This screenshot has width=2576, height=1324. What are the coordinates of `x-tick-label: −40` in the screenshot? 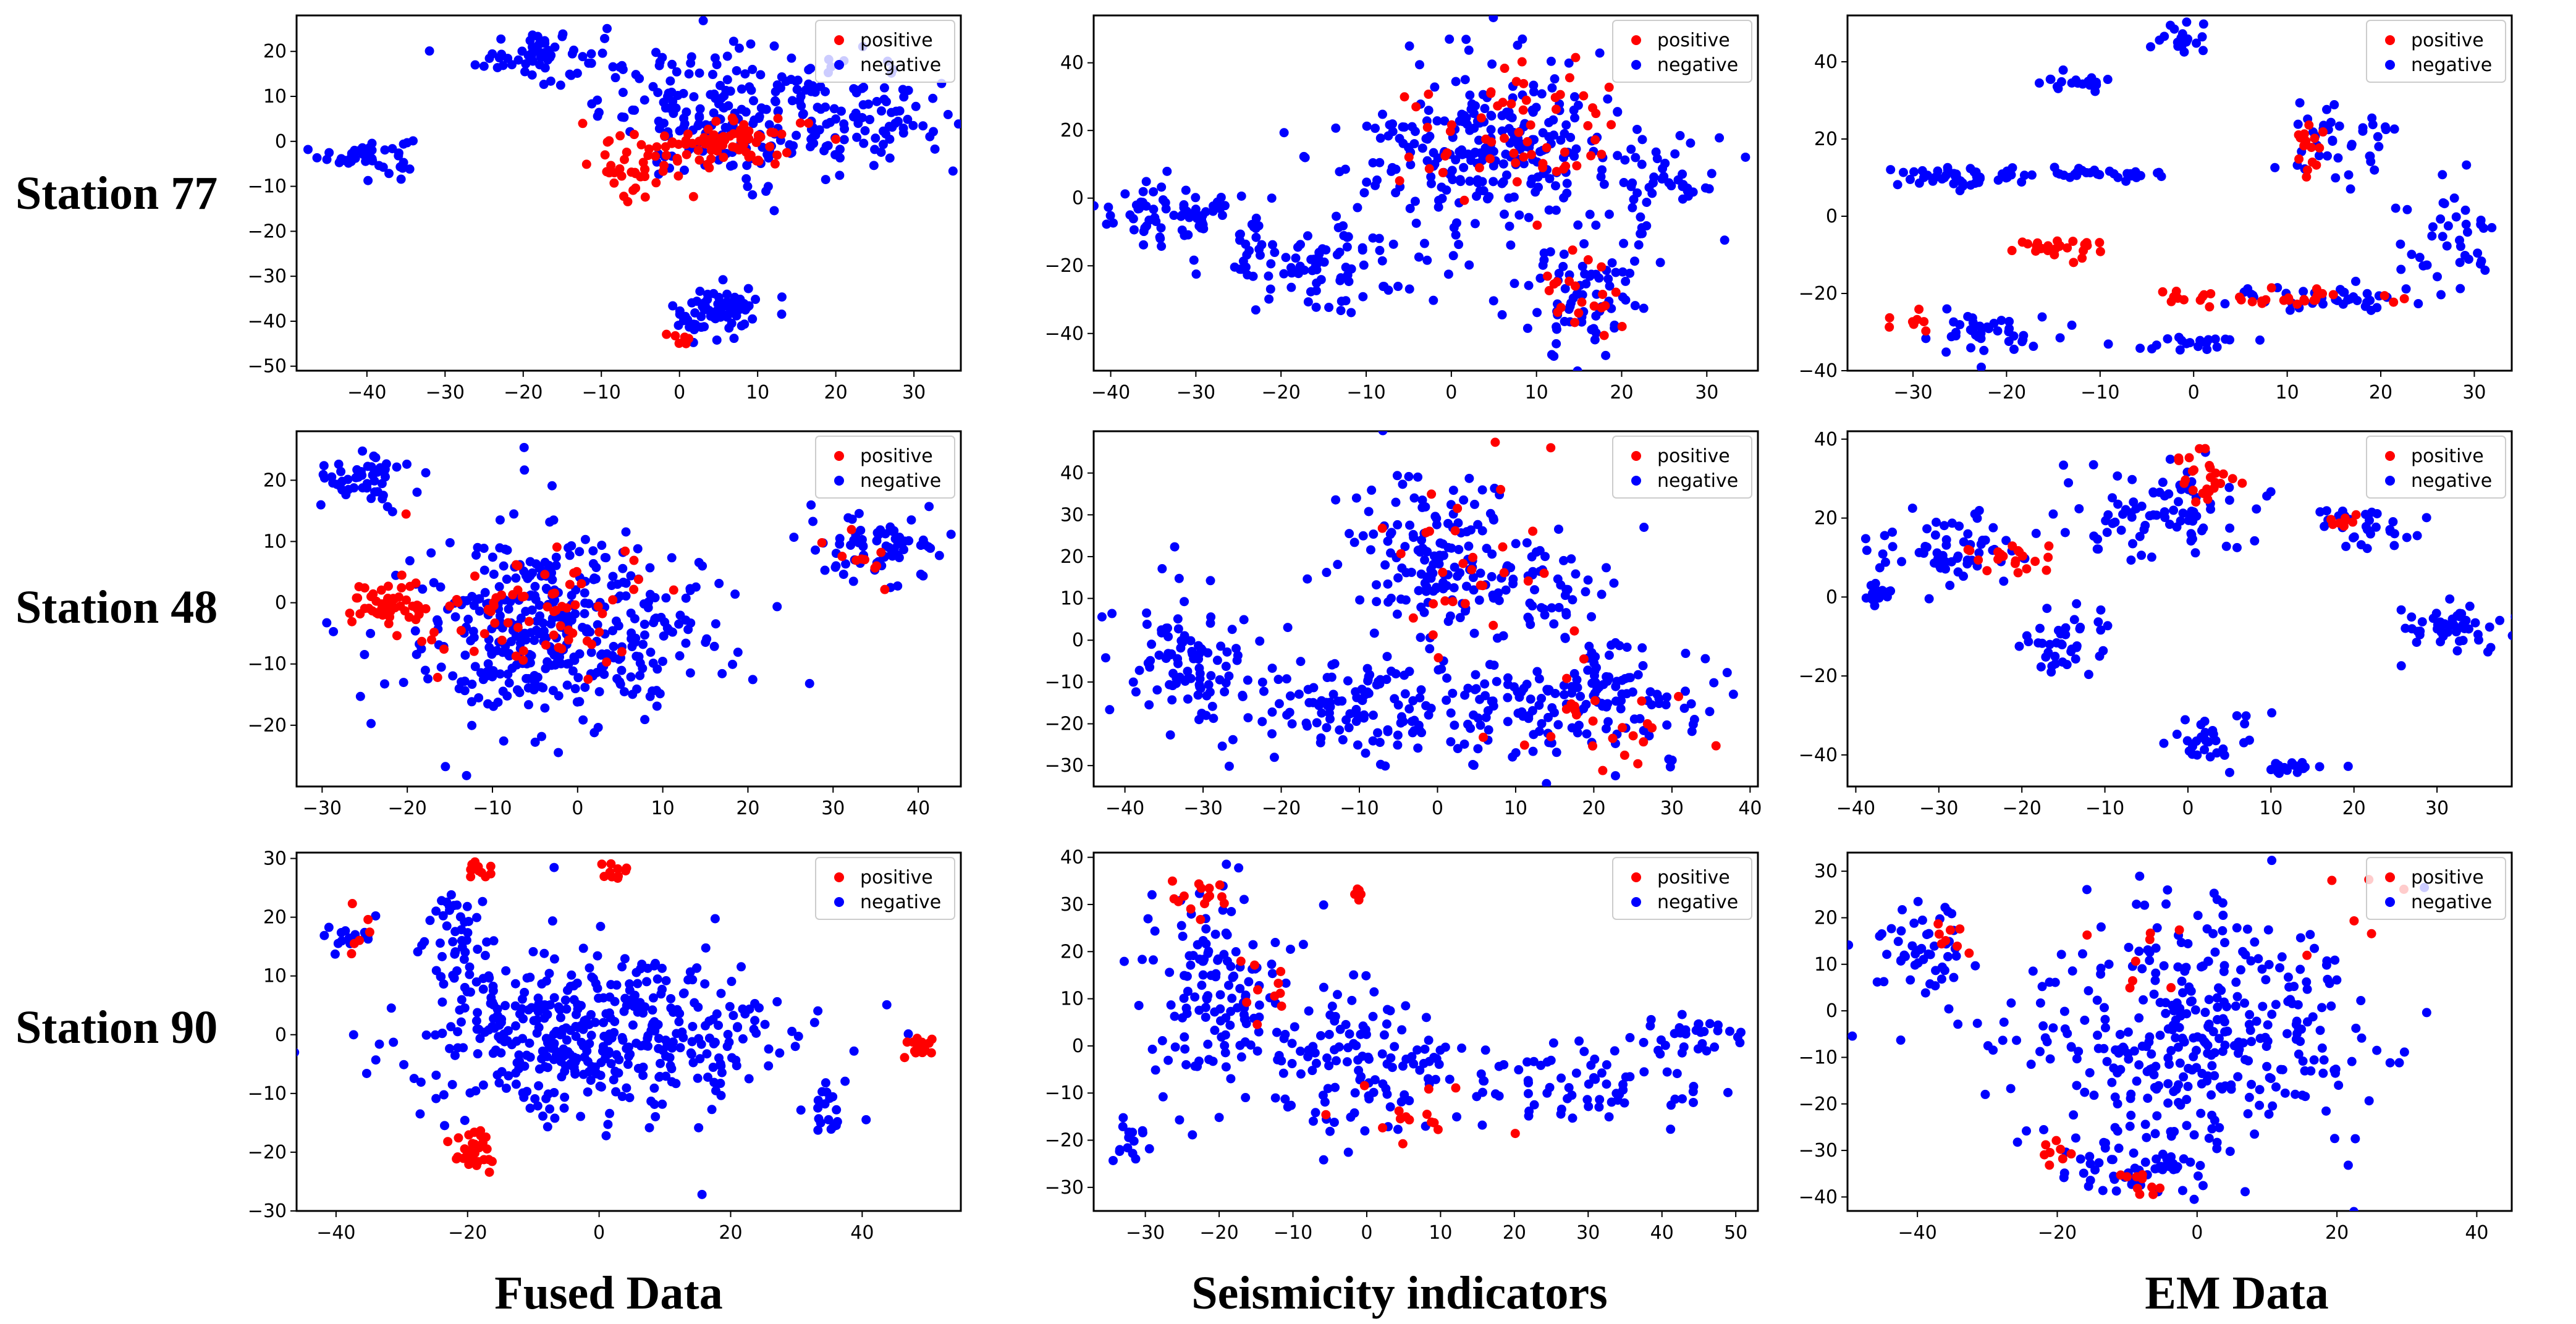 It's located at (335, 1233).